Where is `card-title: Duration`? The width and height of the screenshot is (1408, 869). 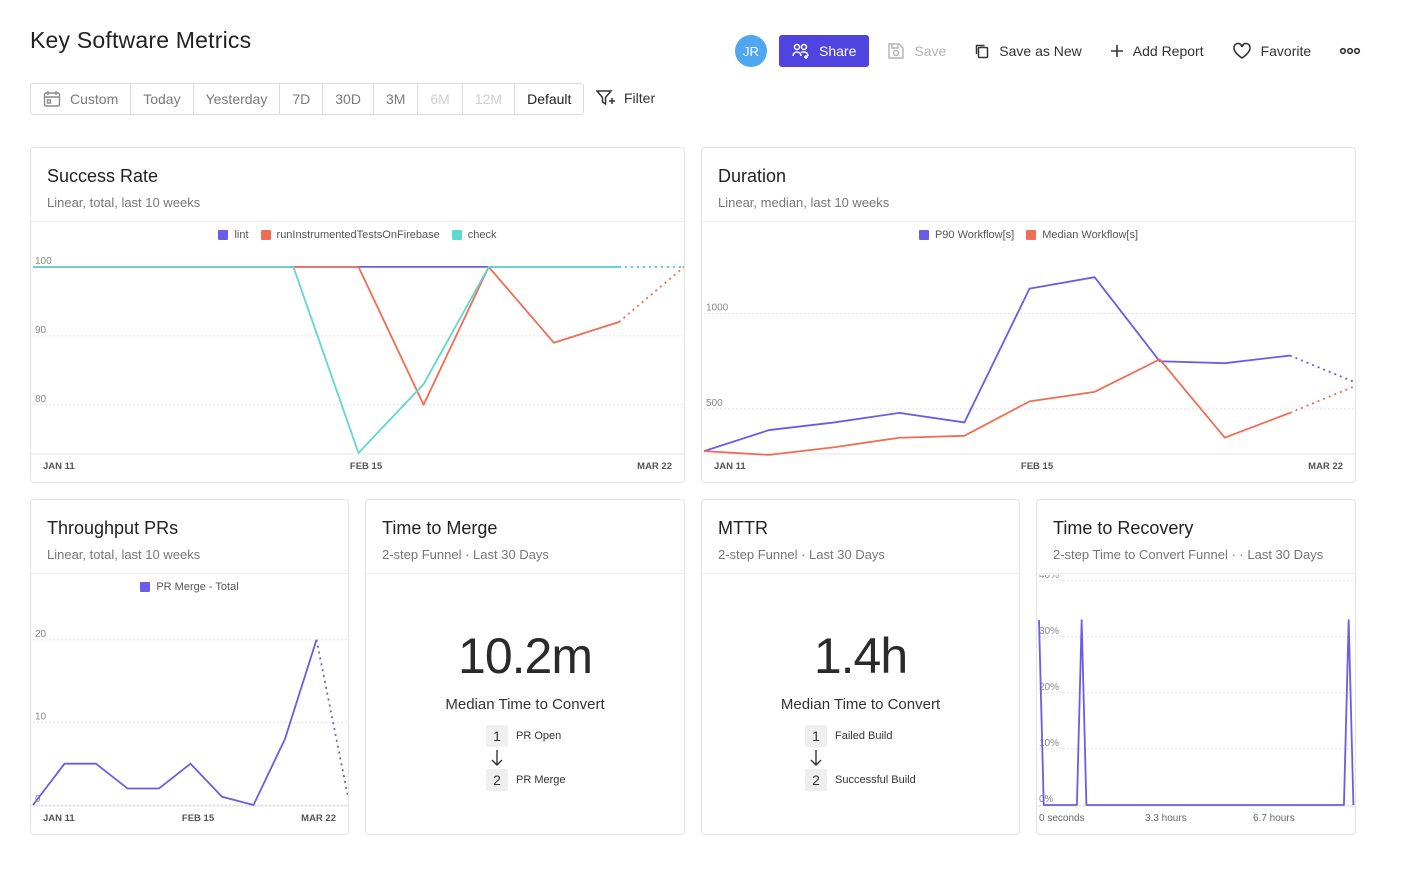 card-title: Duration is located at coordinates (752, 176).